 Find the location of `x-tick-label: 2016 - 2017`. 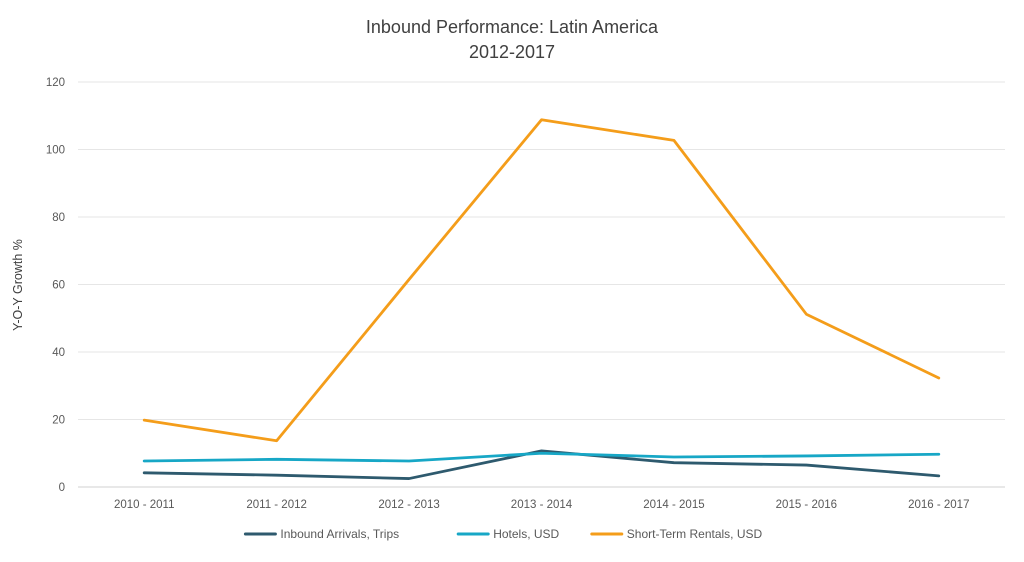

x-tick-label: 2016 - 2017 is located at coordinates (938, 505).